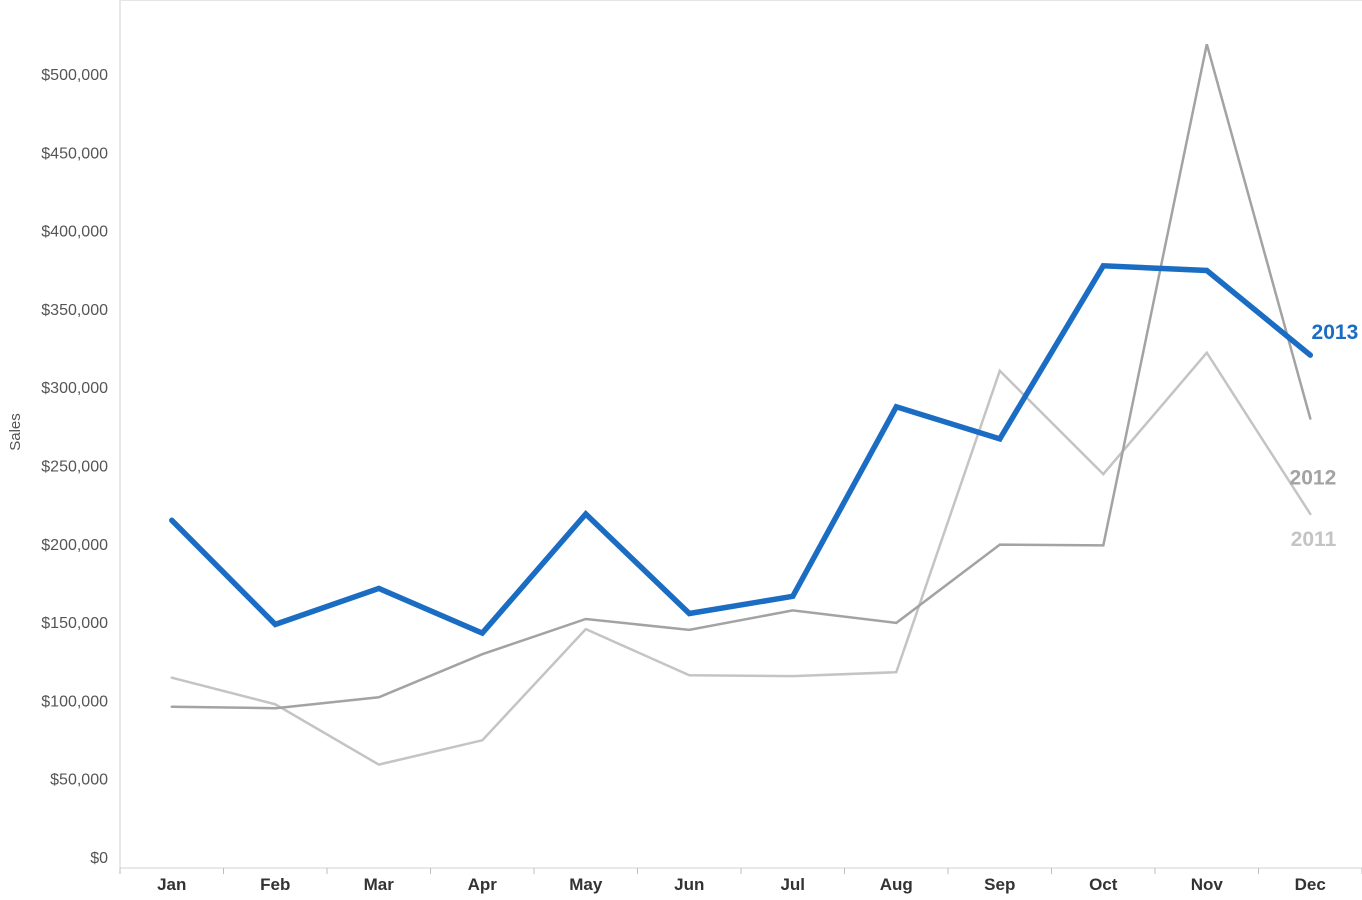  What do you see at coordinates (74, 310) in the screenshot?
I see `y-tick-label: $350,000` at bounding box center [74, 310].